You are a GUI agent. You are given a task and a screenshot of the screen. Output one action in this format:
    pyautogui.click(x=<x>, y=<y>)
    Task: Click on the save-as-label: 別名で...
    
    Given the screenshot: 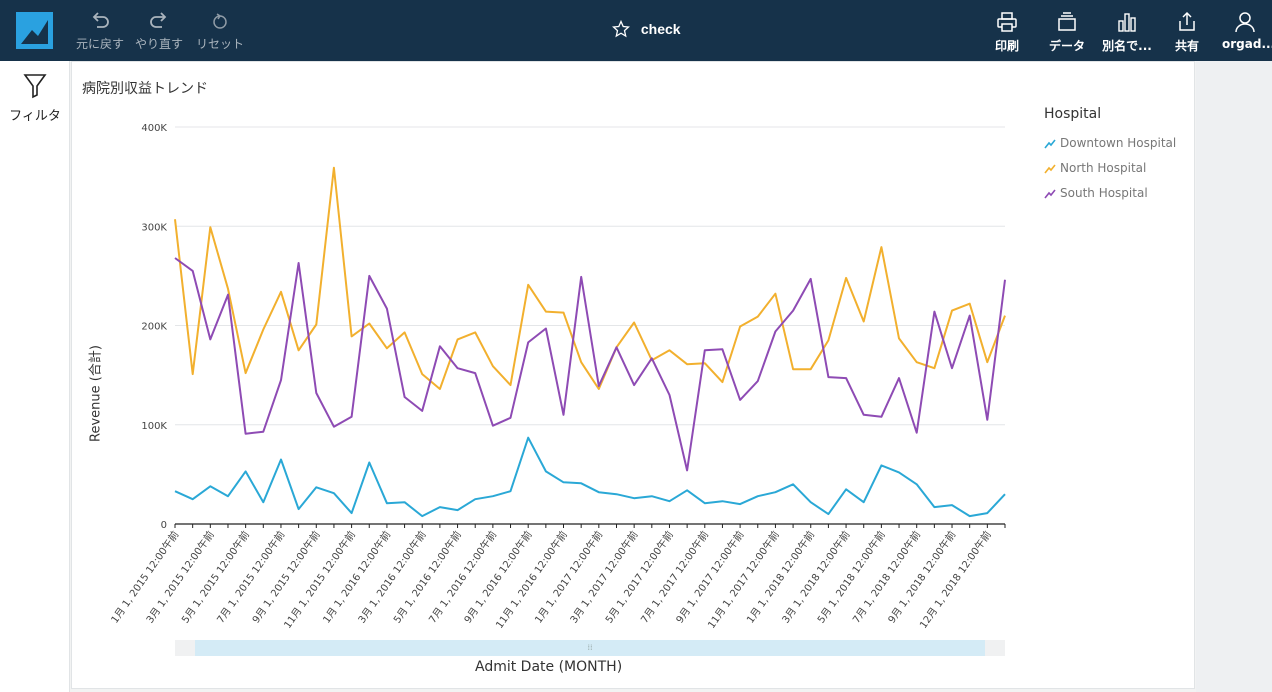 What is the action you would take?
    pyautogui.click(x=1127, y=46)
    